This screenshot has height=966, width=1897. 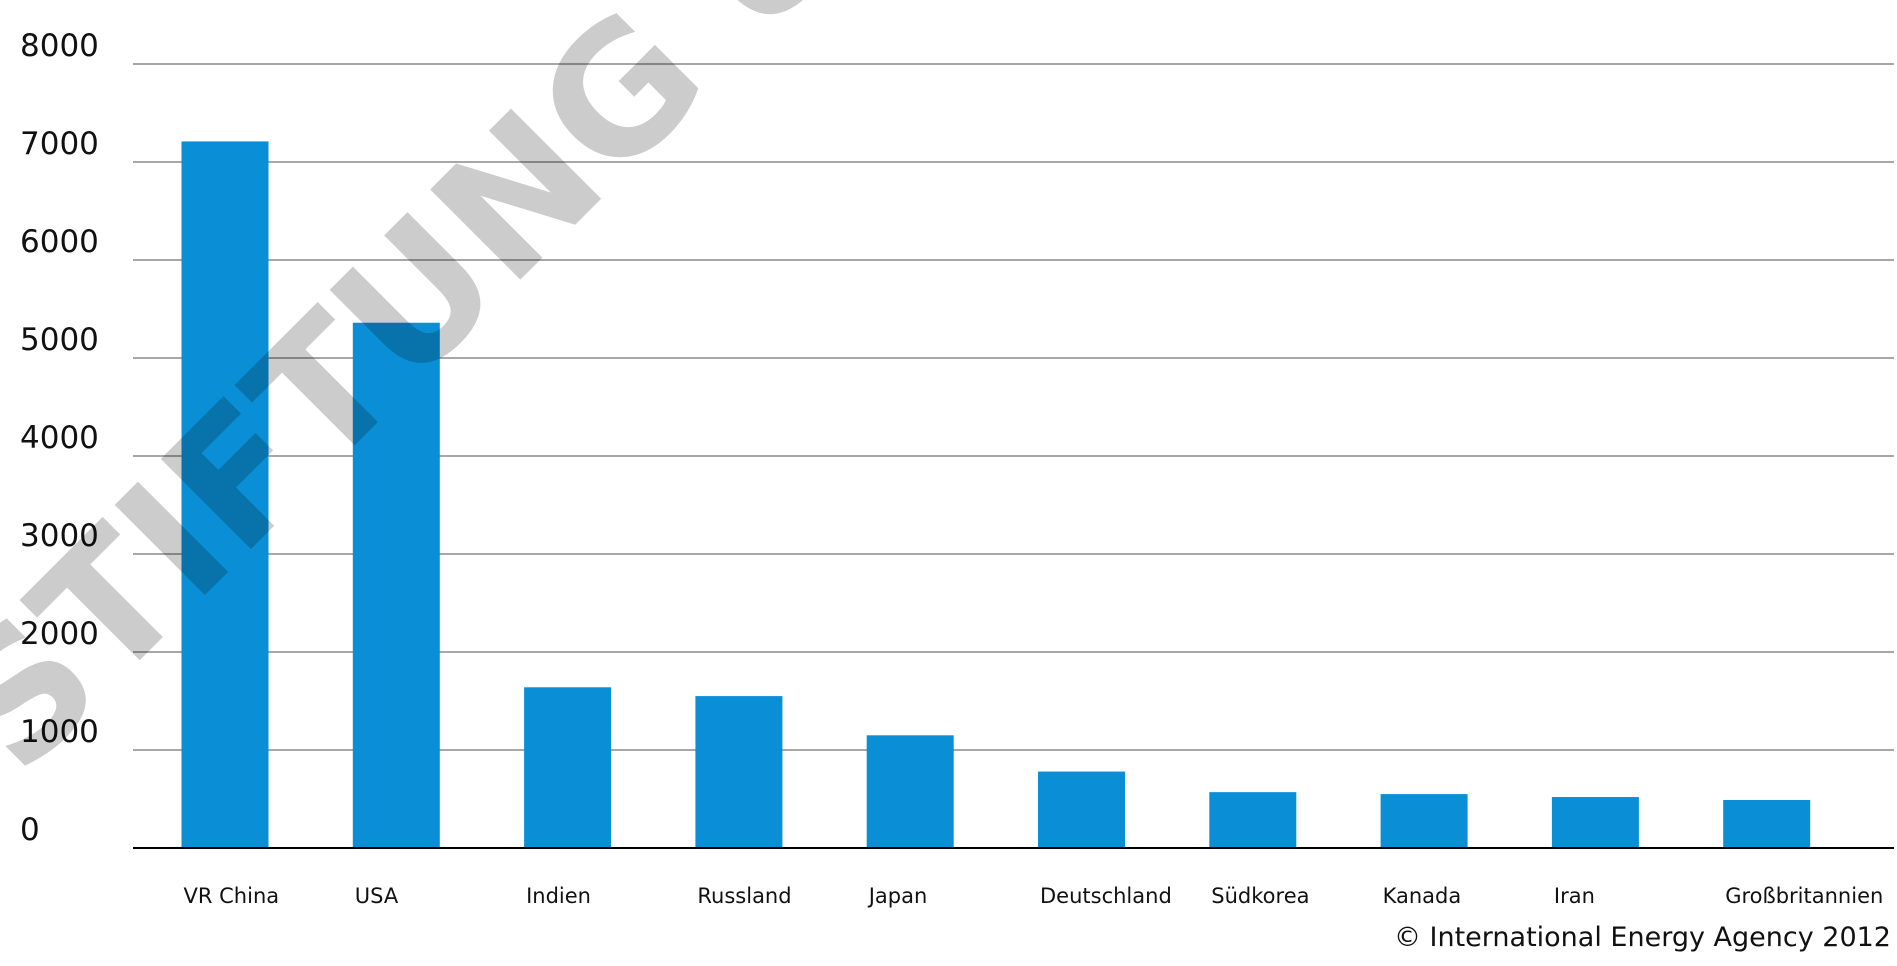 What do you see at coordinates (59, 732) in the screenshot?
I see `y-tick-label: 1000` at bounding box center [59, 732].